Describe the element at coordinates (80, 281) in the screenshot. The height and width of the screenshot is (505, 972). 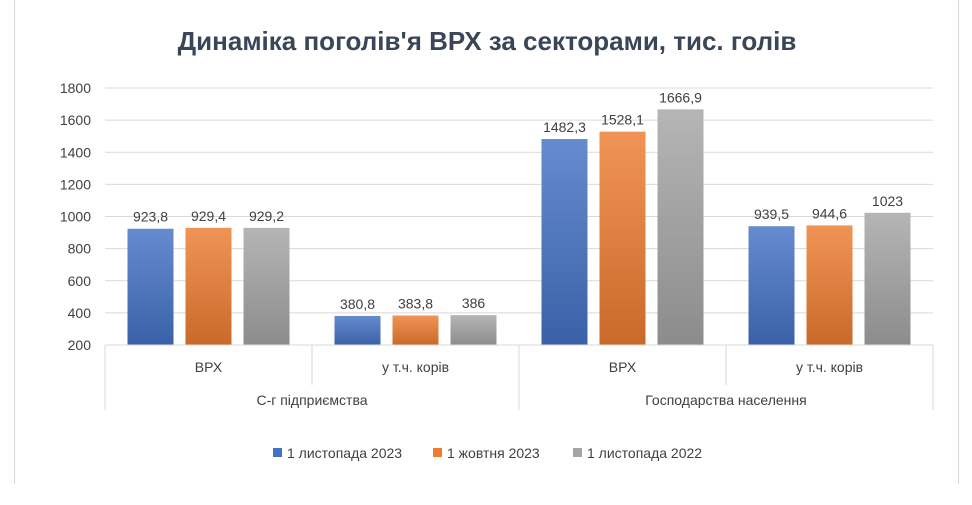
I see `y-tick-label: 600` at that location.